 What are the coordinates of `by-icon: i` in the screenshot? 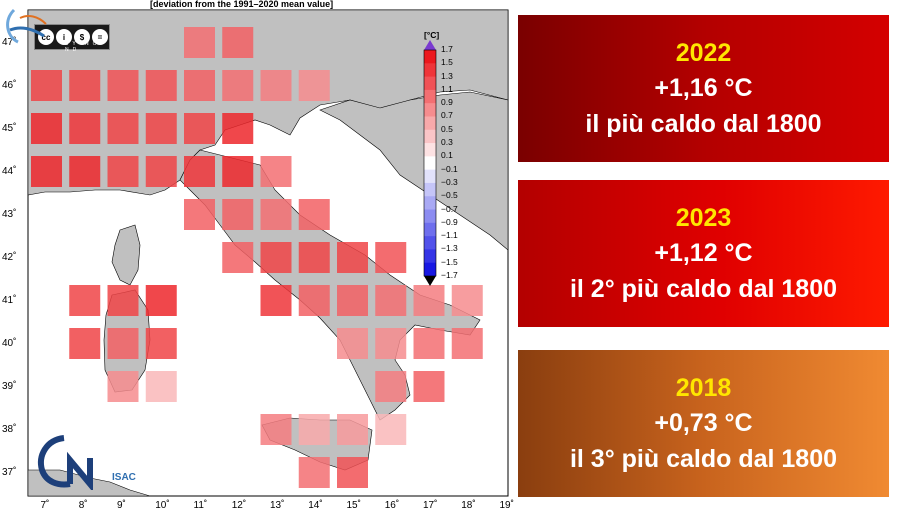 It's located at (64, 37).